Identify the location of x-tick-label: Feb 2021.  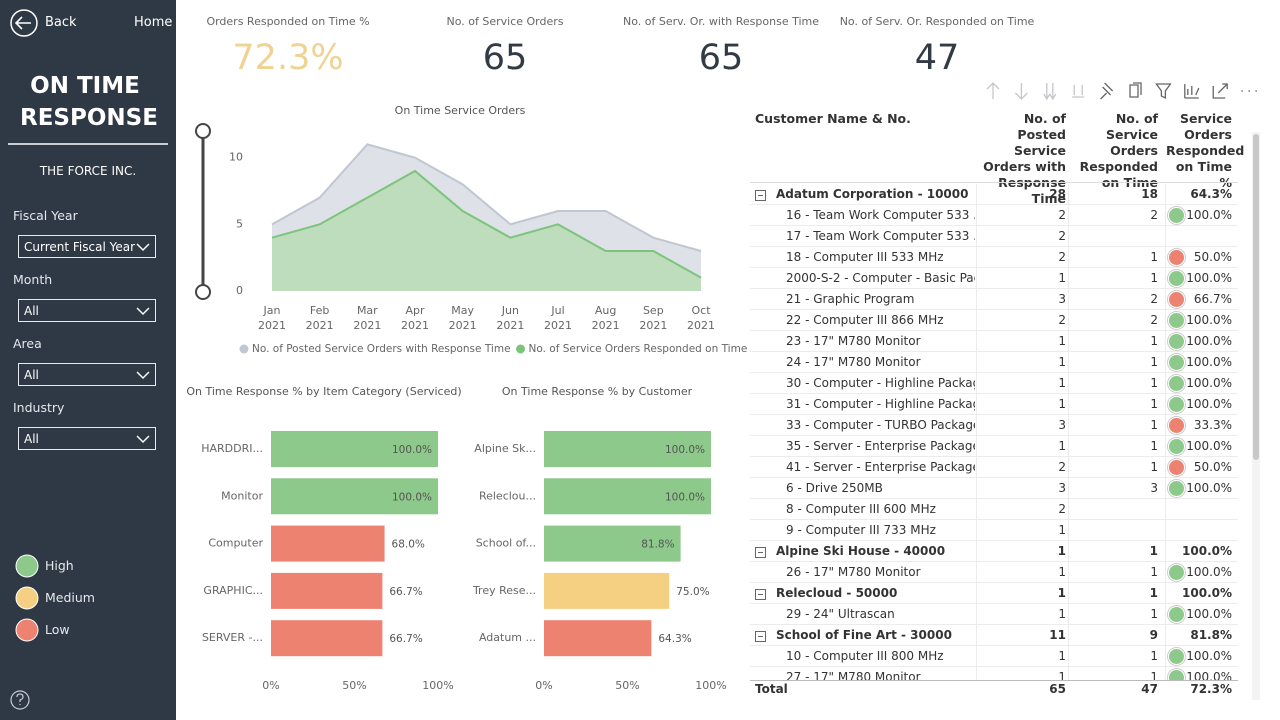
(319, 318).